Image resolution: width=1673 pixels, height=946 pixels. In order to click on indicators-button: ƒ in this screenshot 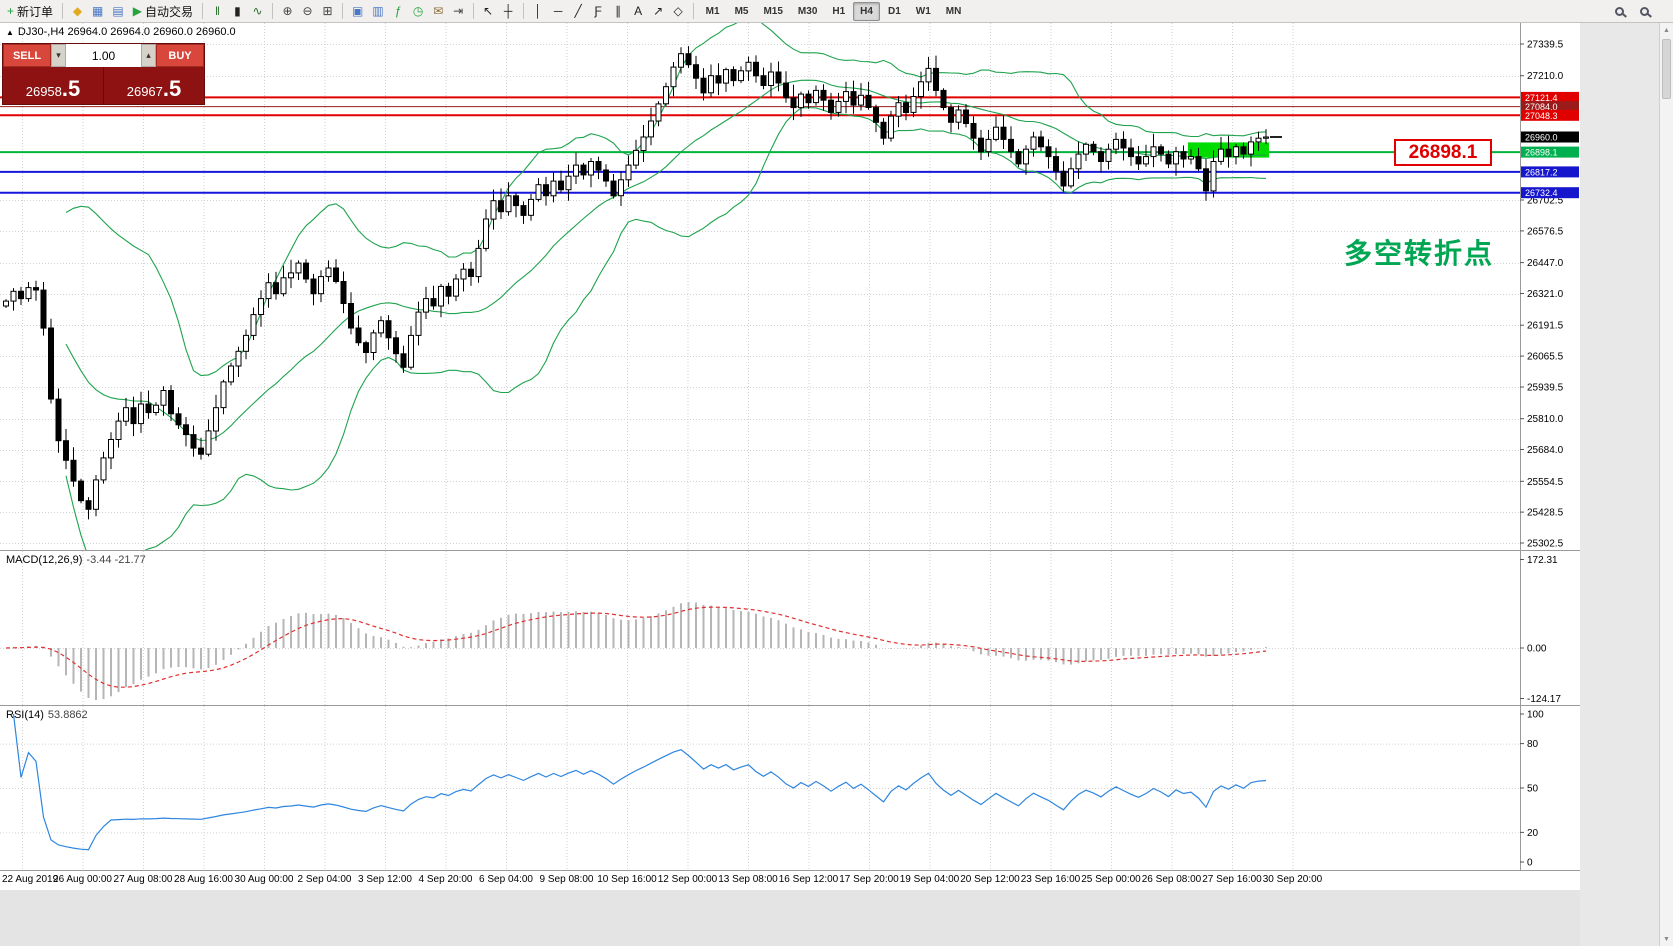, I will do `click(398, 11)`.